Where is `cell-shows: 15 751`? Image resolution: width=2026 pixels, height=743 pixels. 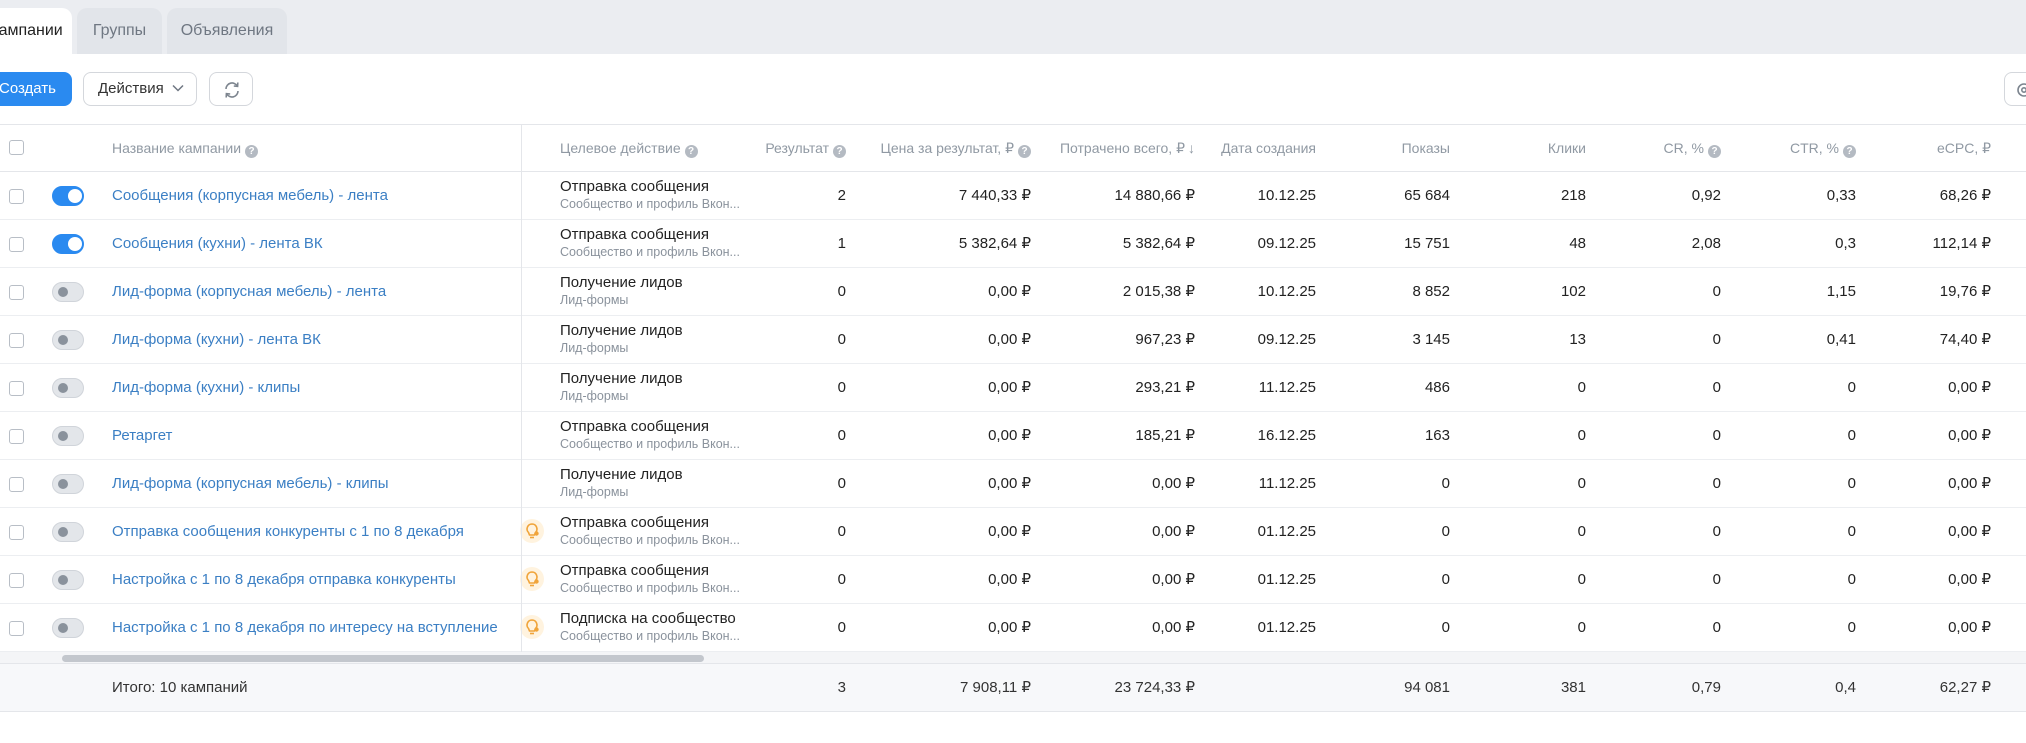 cell-shows: 15 751 is located at coordinates (1427, 243).